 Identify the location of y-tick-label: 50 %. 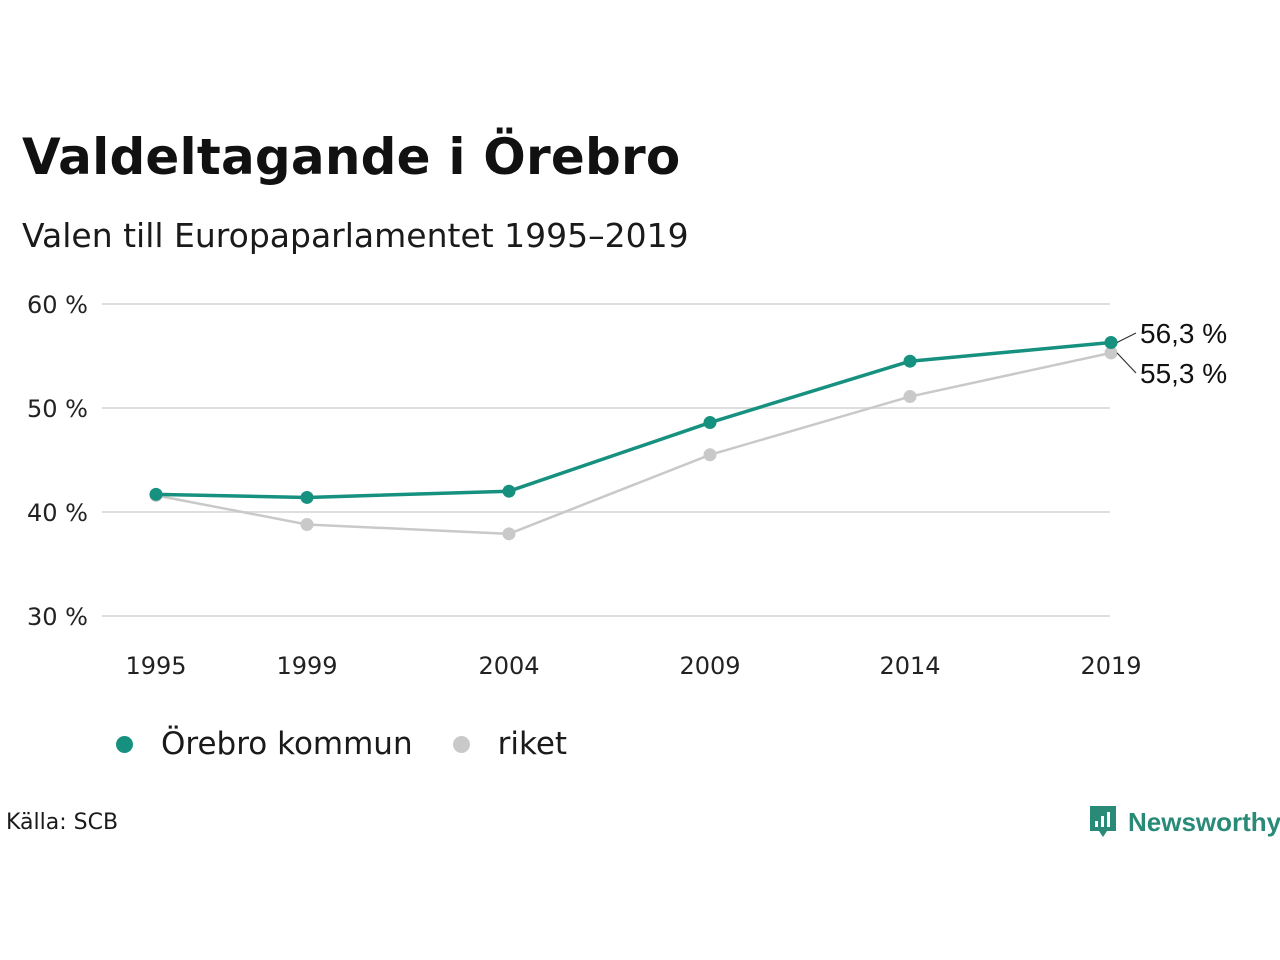
(57, 409).